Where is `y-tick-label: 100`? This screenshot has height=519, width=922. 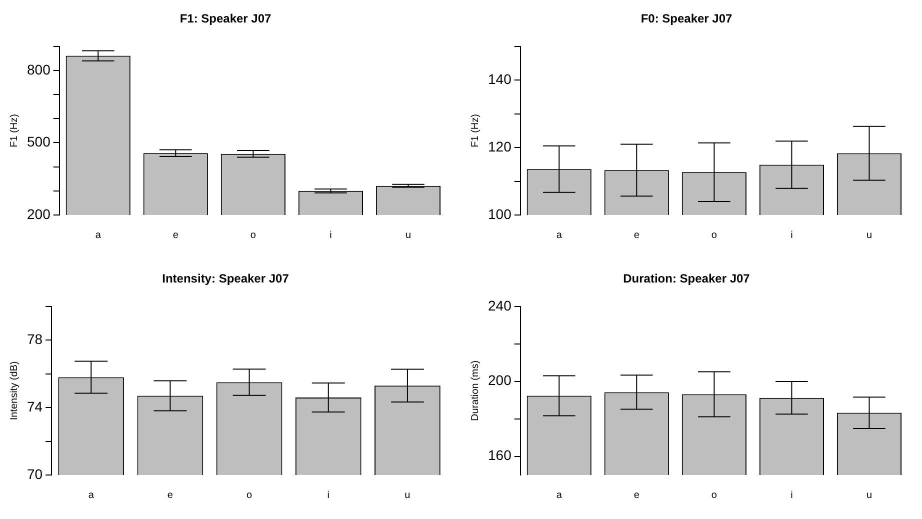
y-tick-label: 100 is located at coordinates (500, 214).